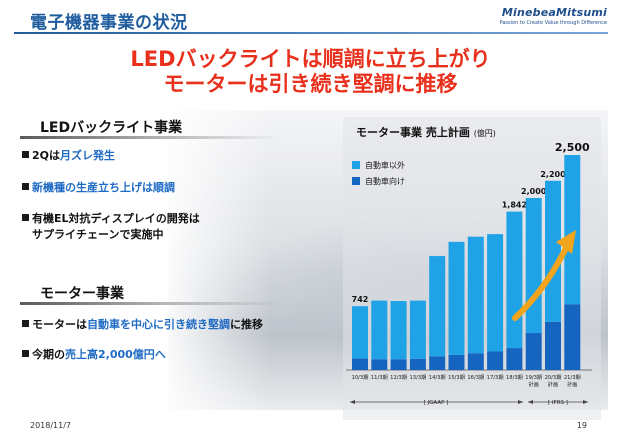  I want to click on era-arrow-left-icon, so click(352, 402).